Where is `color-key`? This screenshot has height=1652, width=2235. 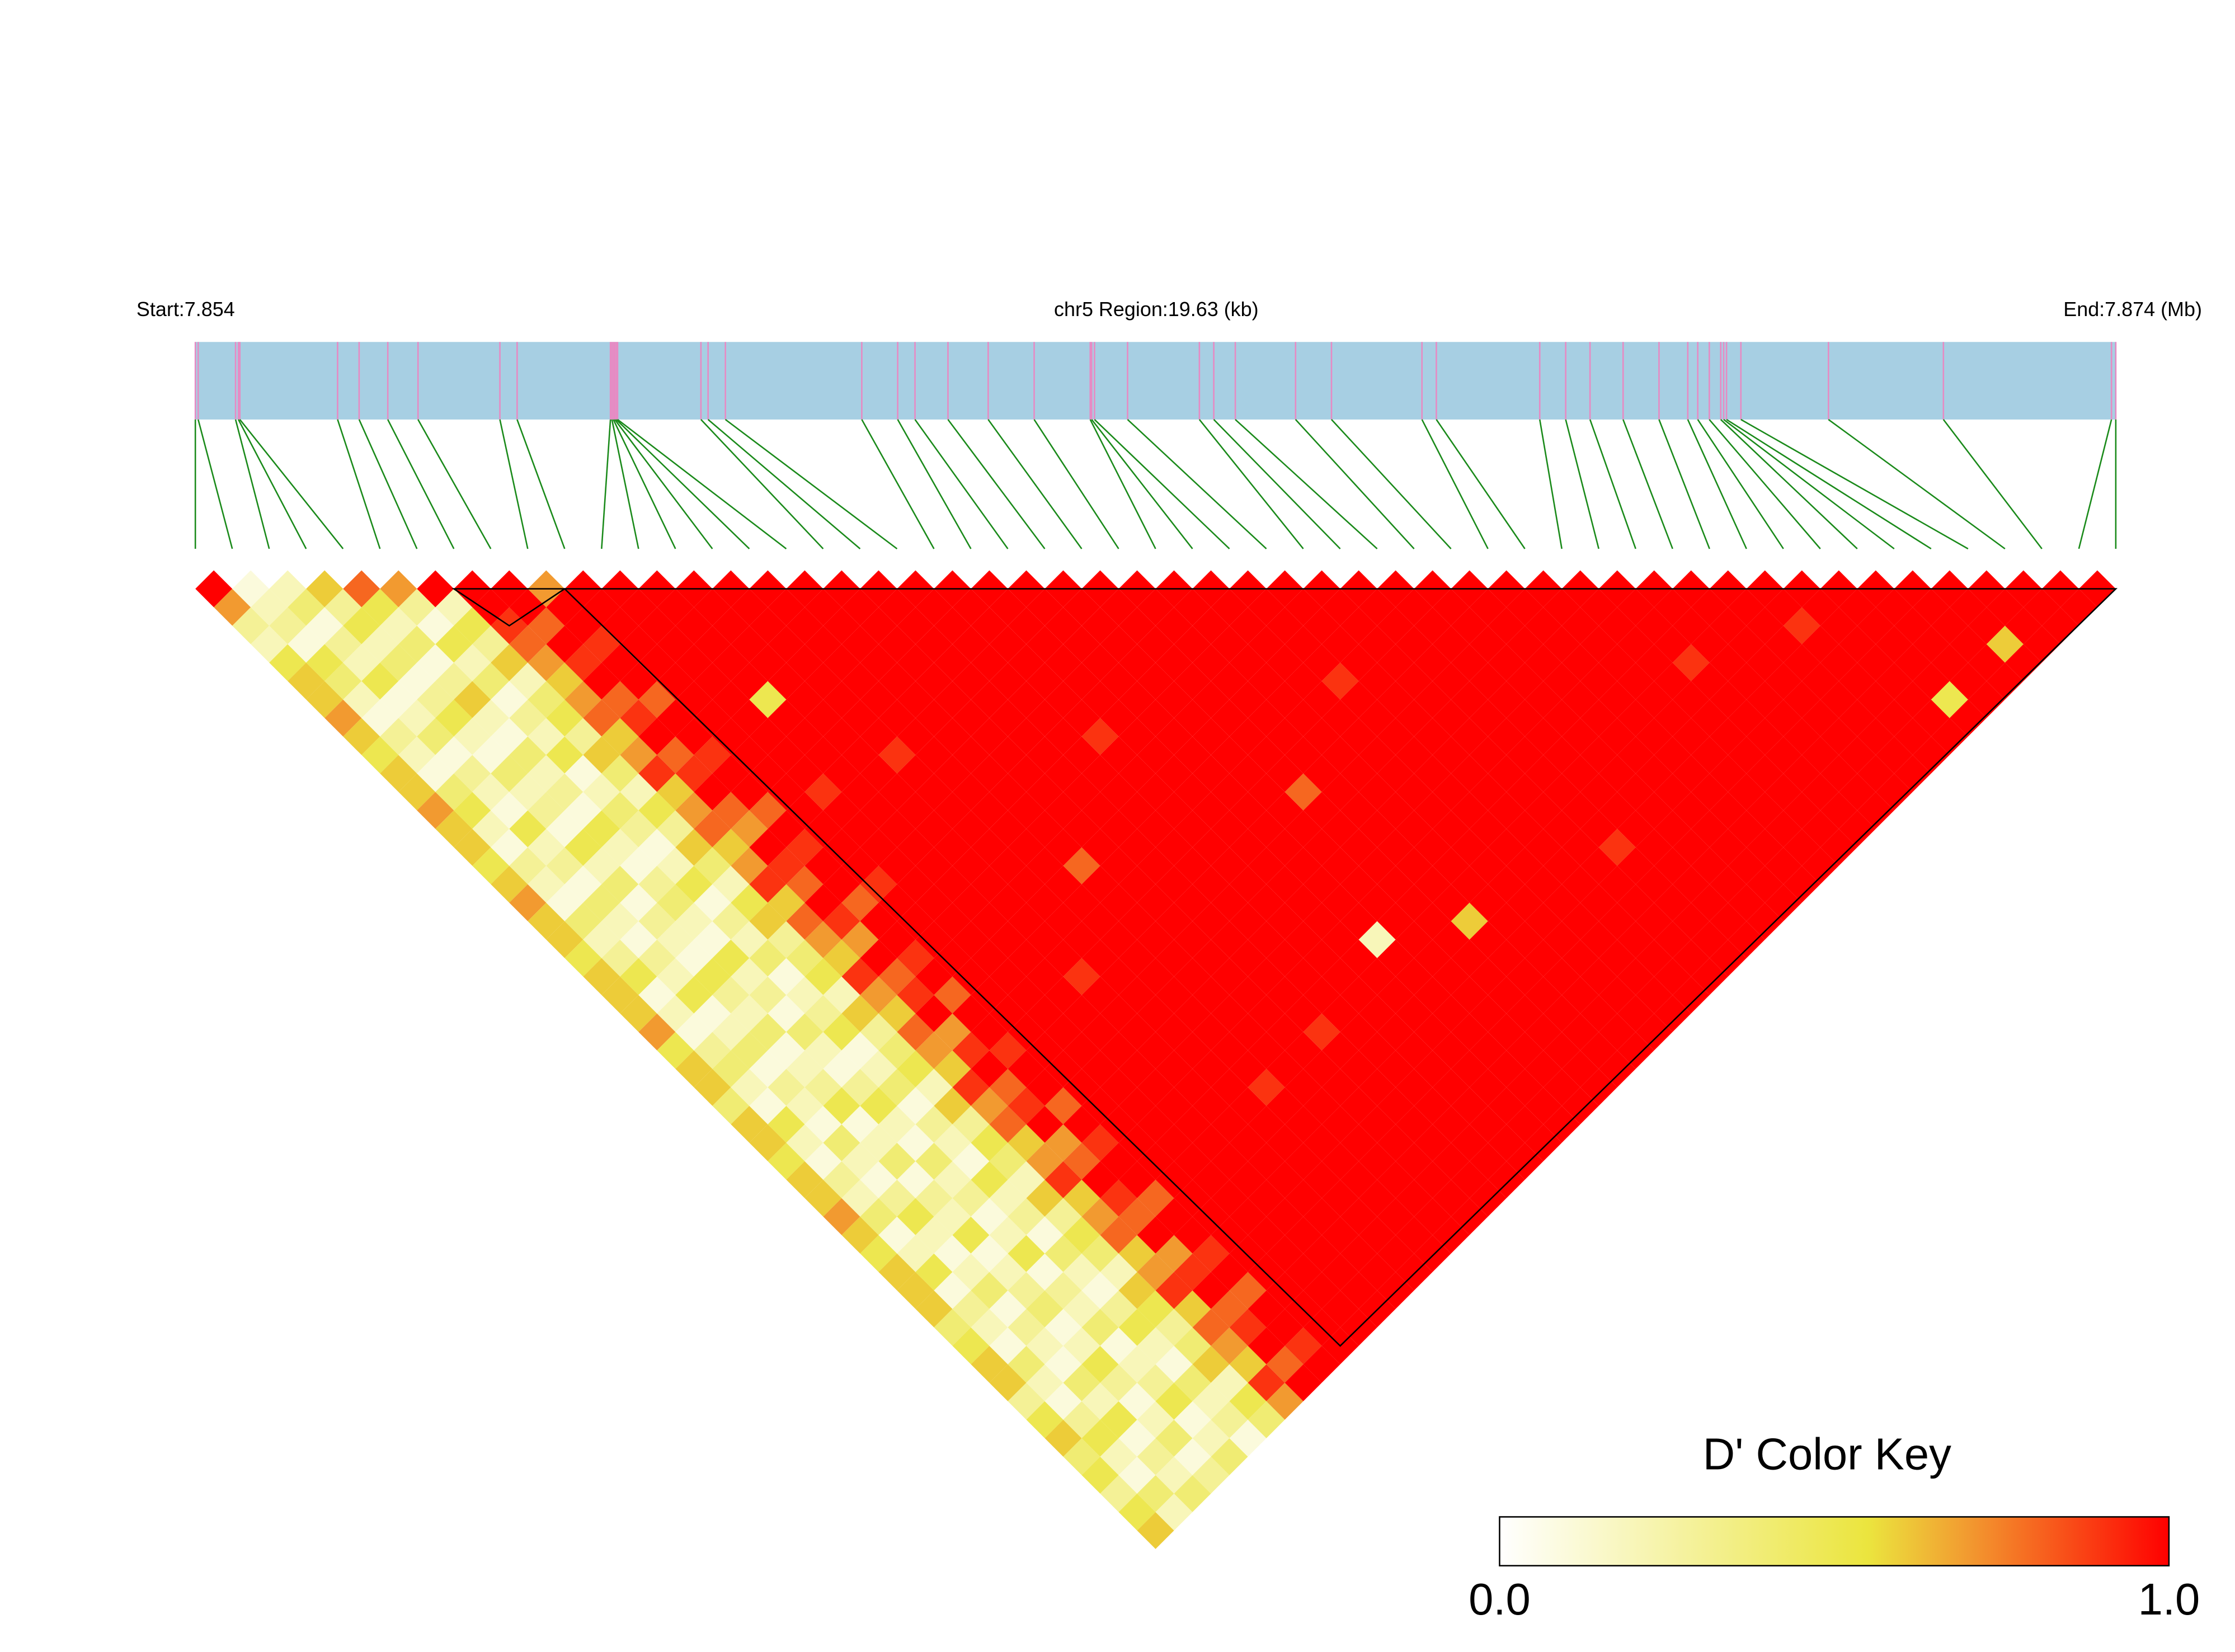 color-key is located at coordinates (1834, 1542).